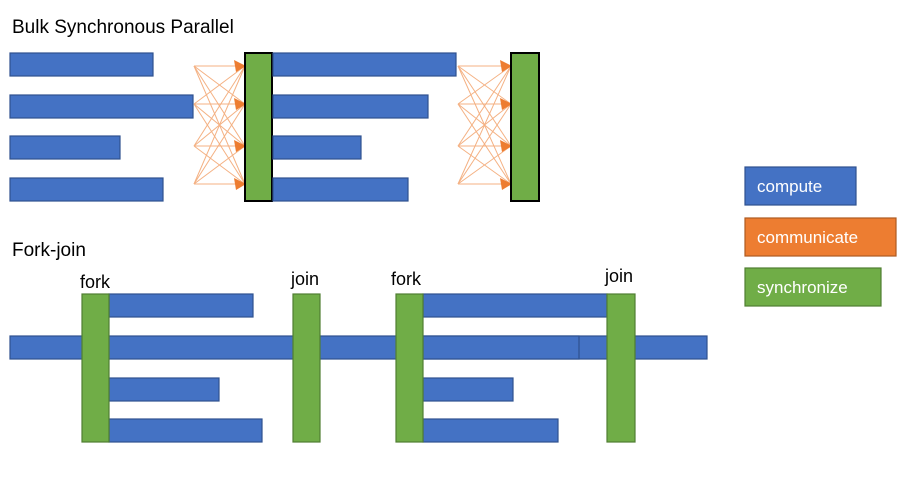 The image size is (903, 477). I want to click on legend-communicate-swatch, so click(820, 237).